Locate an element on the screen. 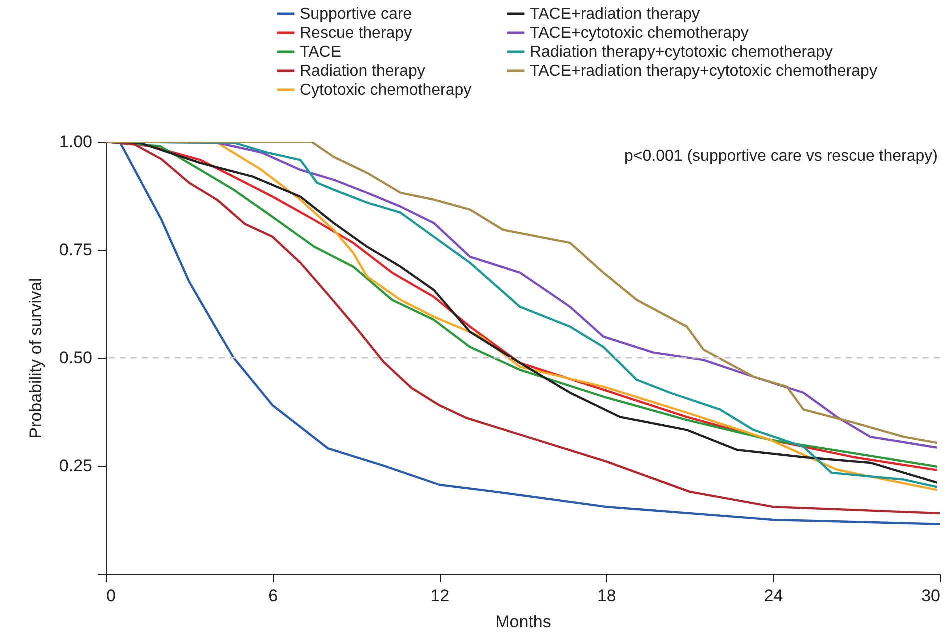 The image size is (952, 637). x-tick-label: 6 is located at coordinates (273, 596).